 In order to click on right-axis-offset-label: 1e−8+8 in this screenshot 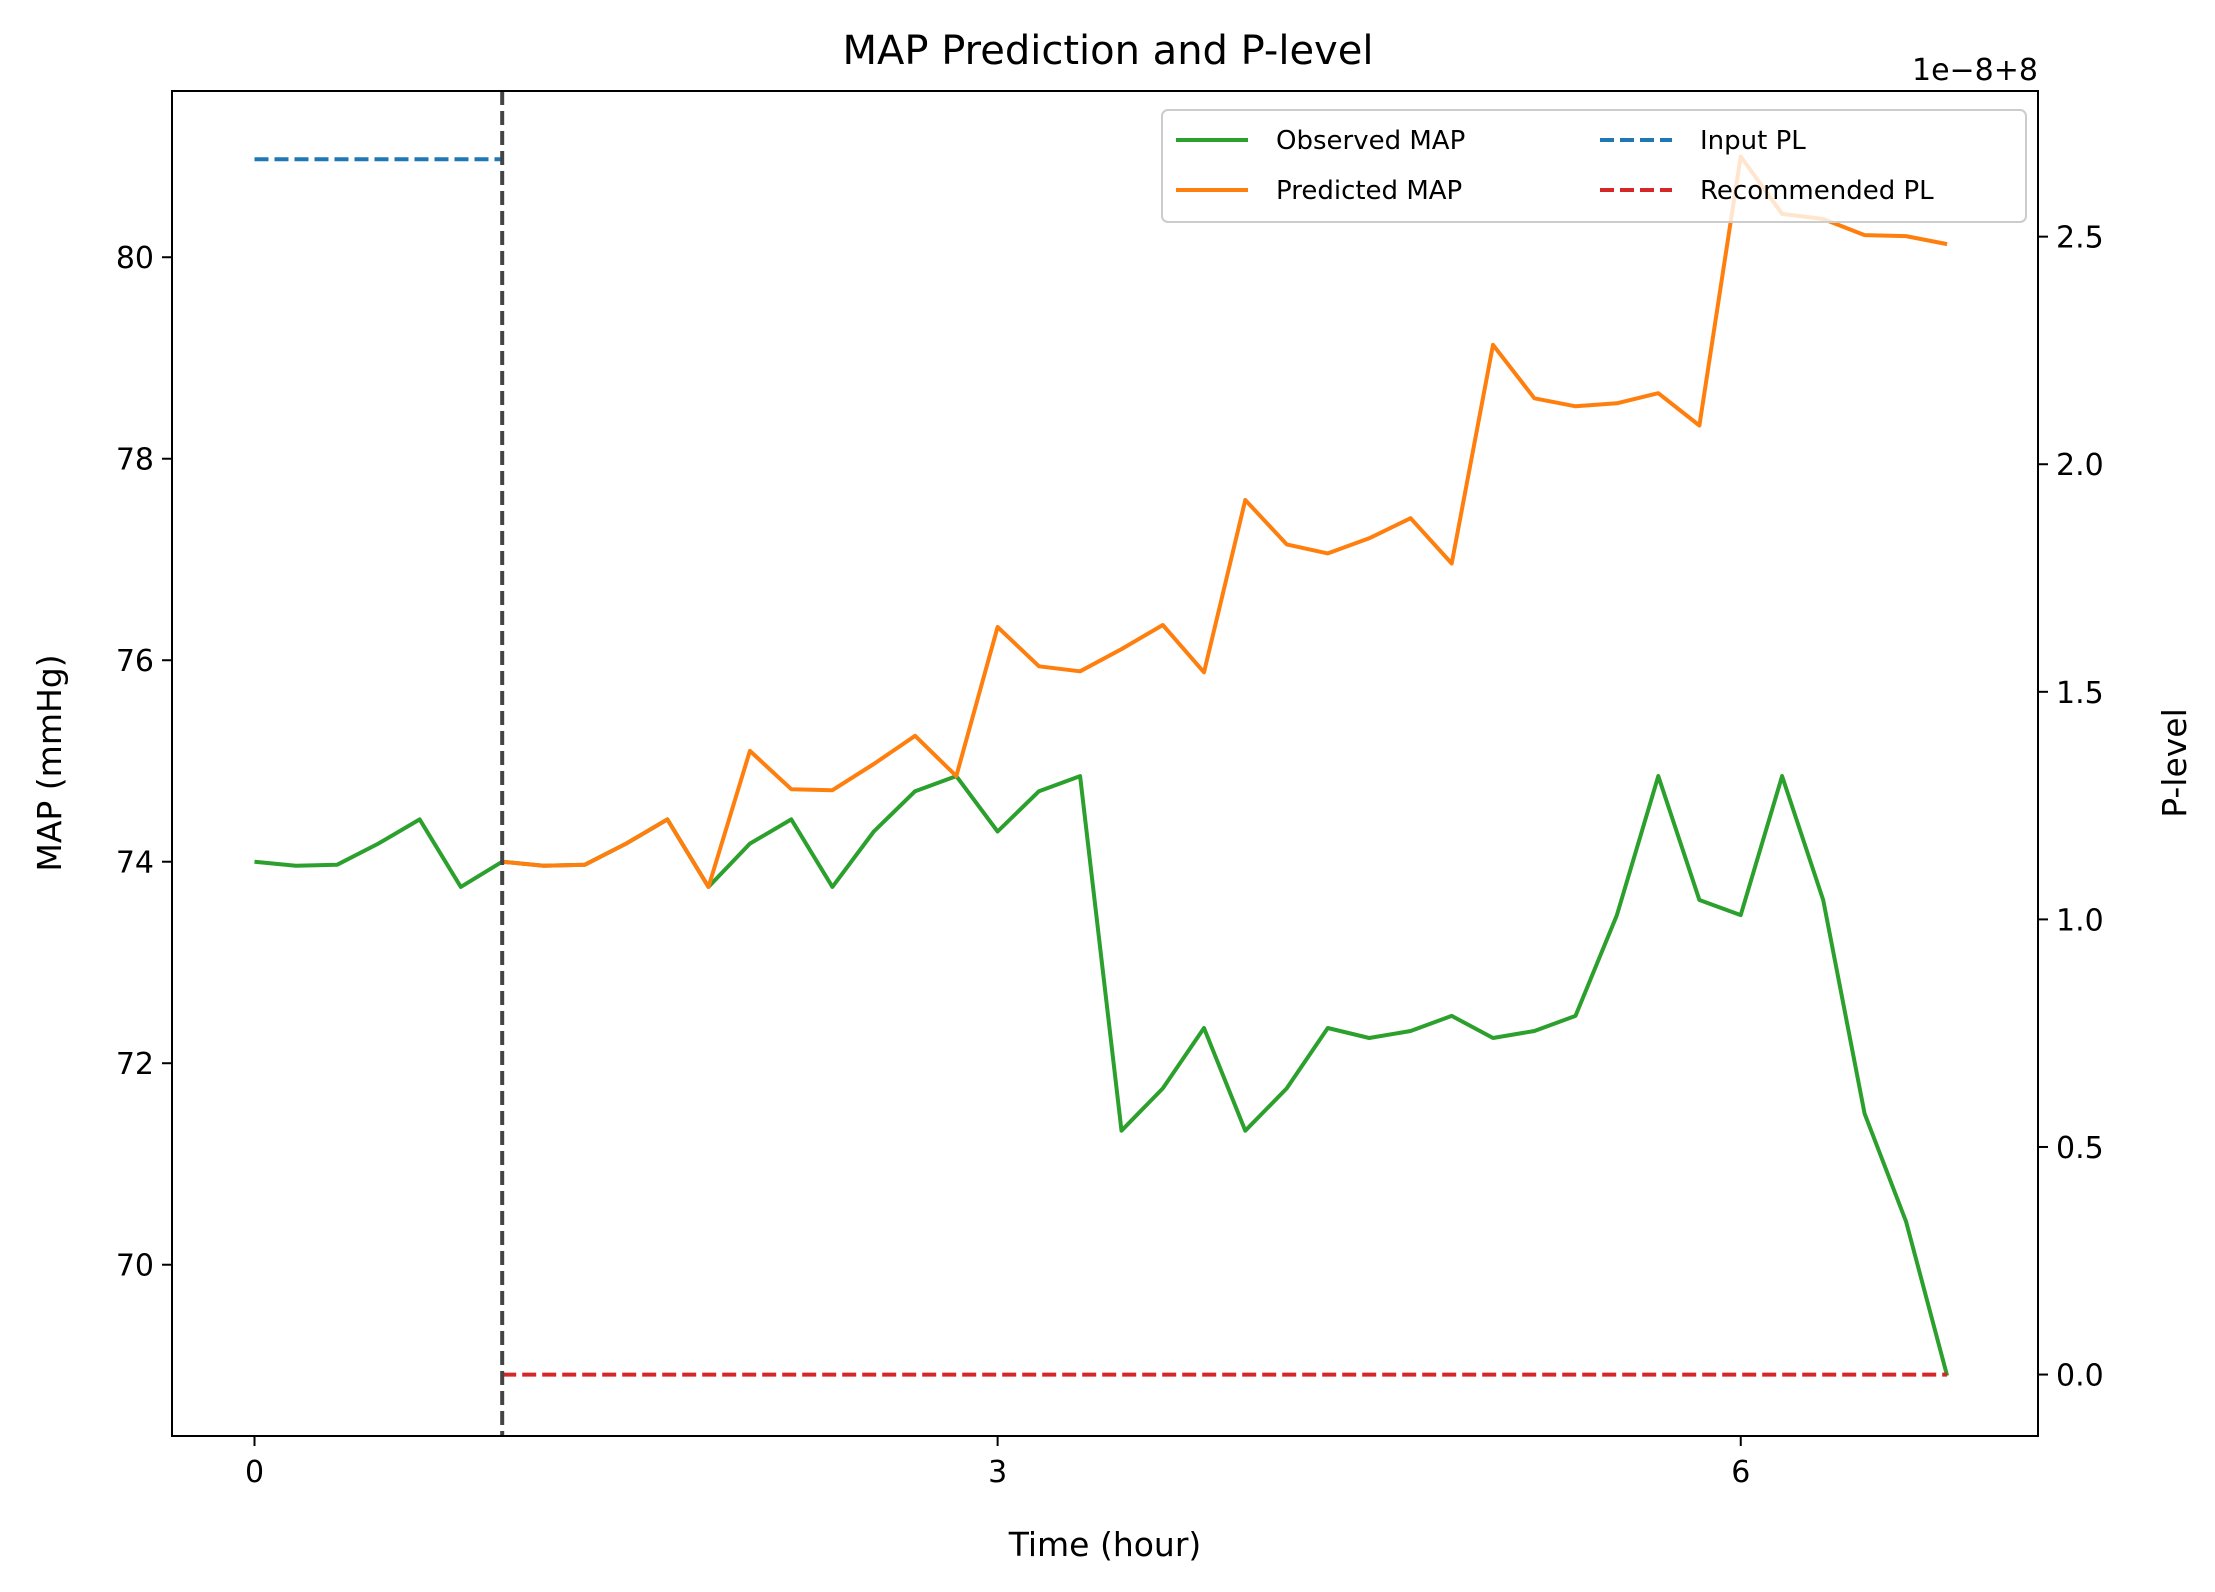, I will do `click(1975, 70)`.